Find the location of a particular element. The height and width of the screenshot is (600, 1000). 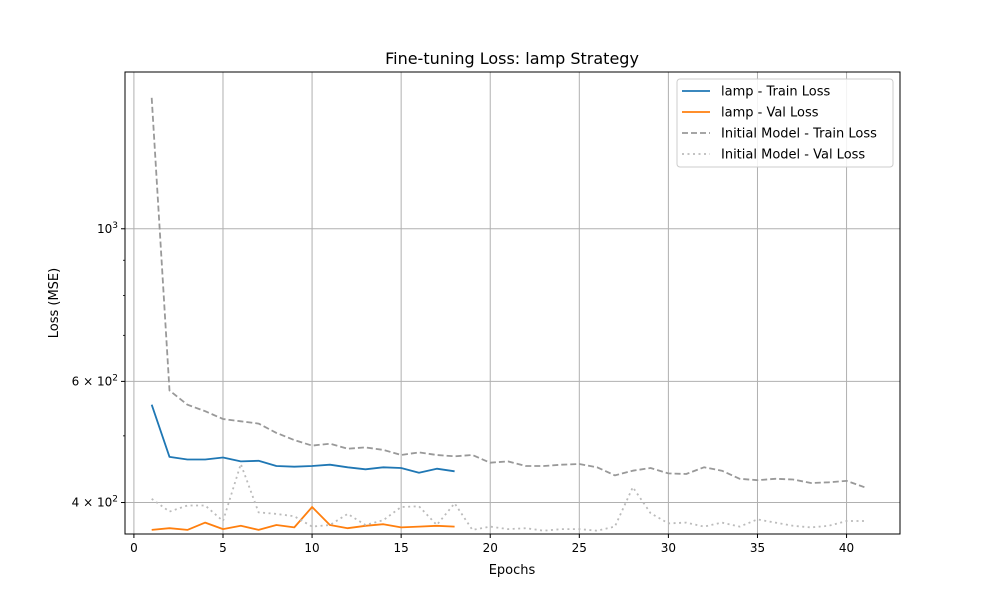

x-tick-label: 25 is located at coordinates (579, 548).